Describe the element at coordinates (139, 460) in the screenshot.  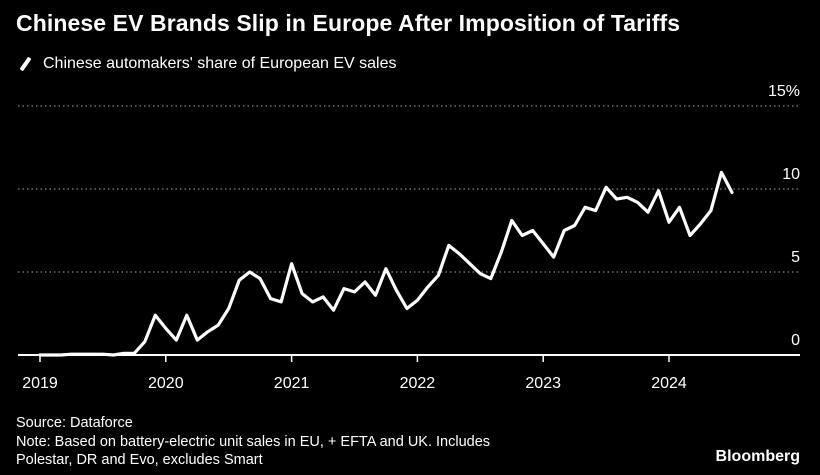
I see `note-line-2: Polestar, DR and Evo, excludes Smart` at that location.